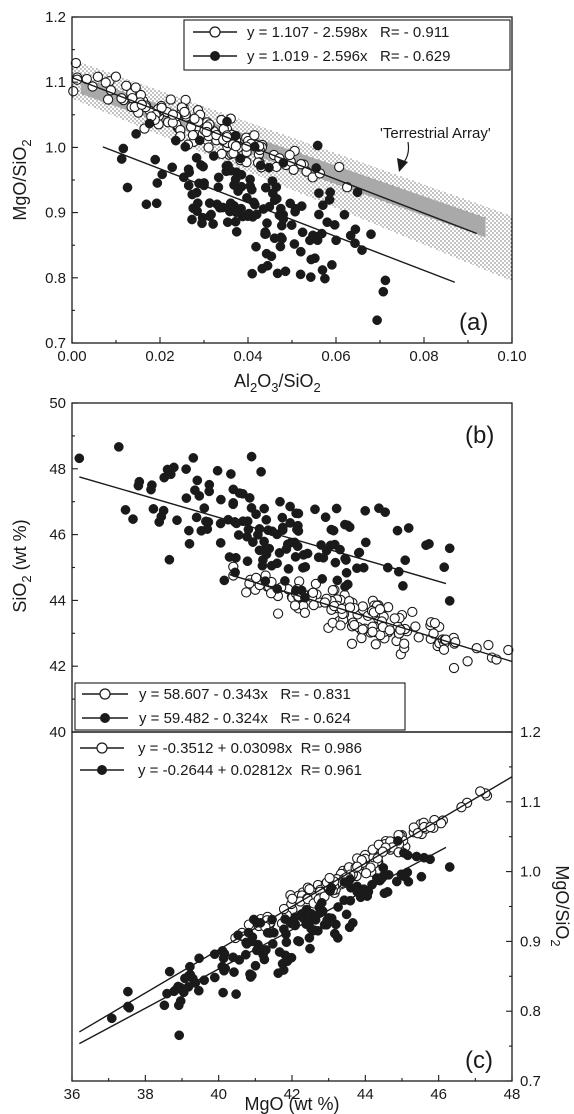  Describe the element at coordinates (250, 748) in the screenshot. I see `panel-c-legend-open: y = -0.3512 + 0.03098x R= 0.986` at that location.